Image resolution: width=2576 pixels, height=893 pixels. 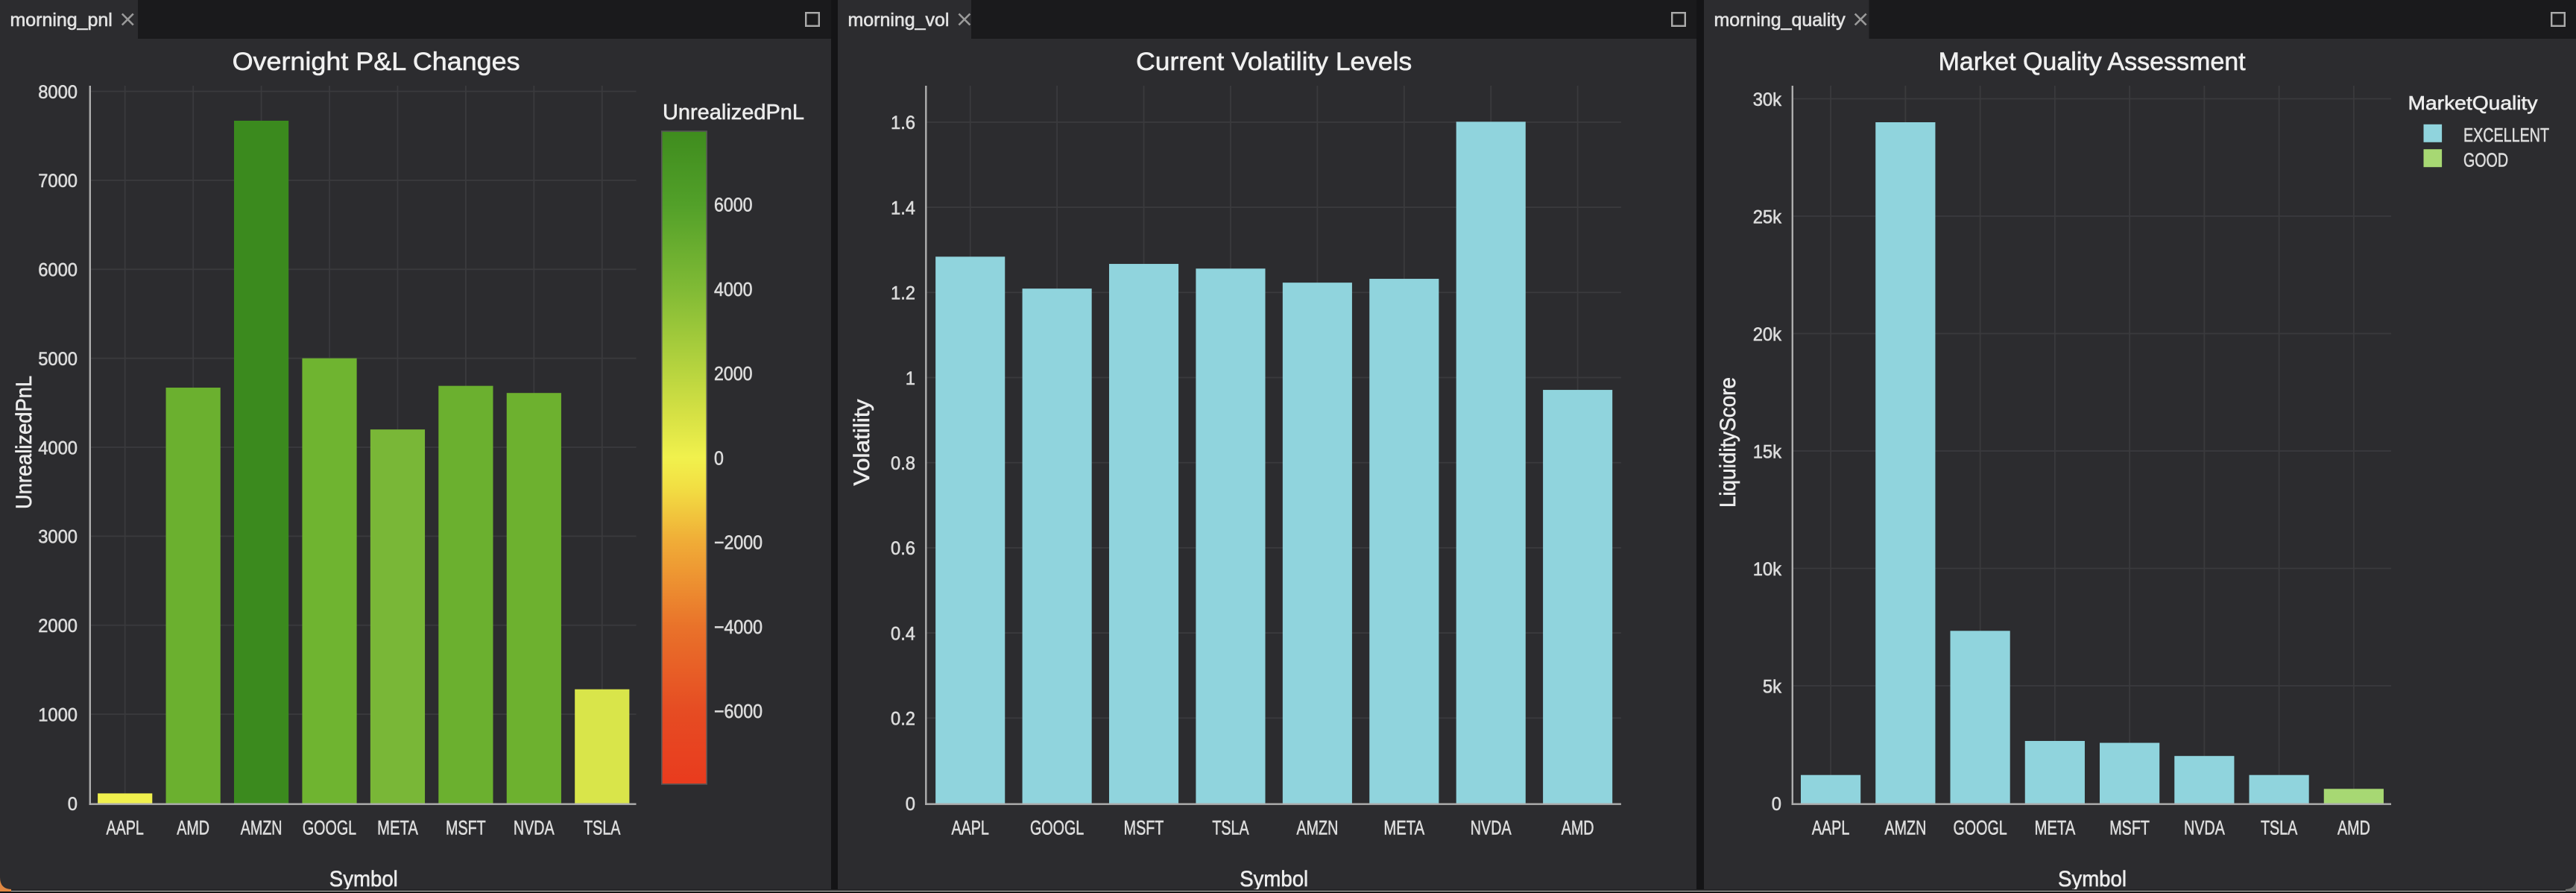 I want to click on svg-text: 8000, so click(x=58, y=92).